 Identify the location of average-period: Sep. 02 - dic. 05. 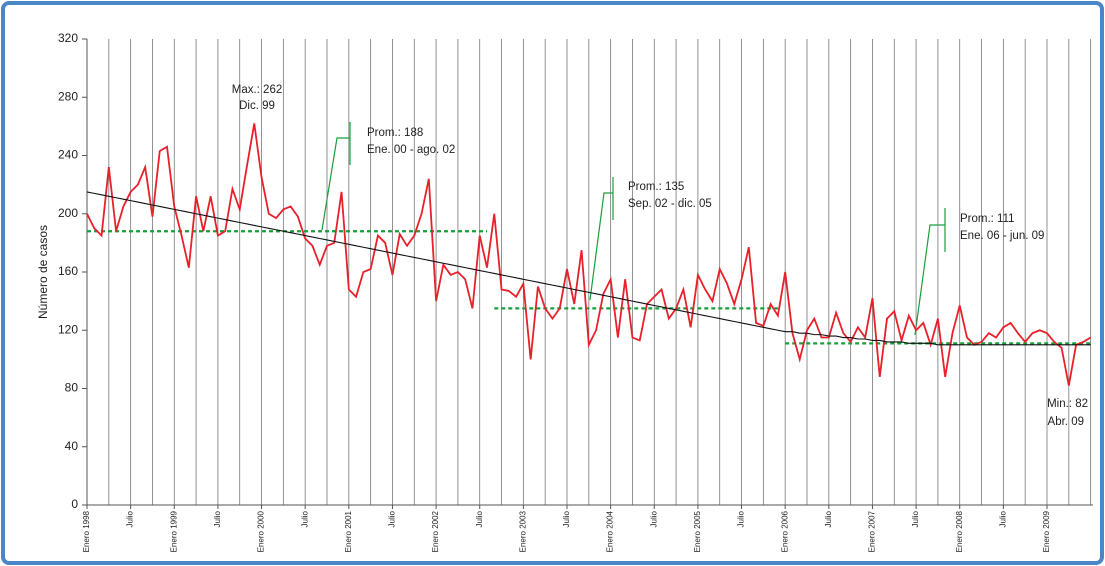
(670, 204).